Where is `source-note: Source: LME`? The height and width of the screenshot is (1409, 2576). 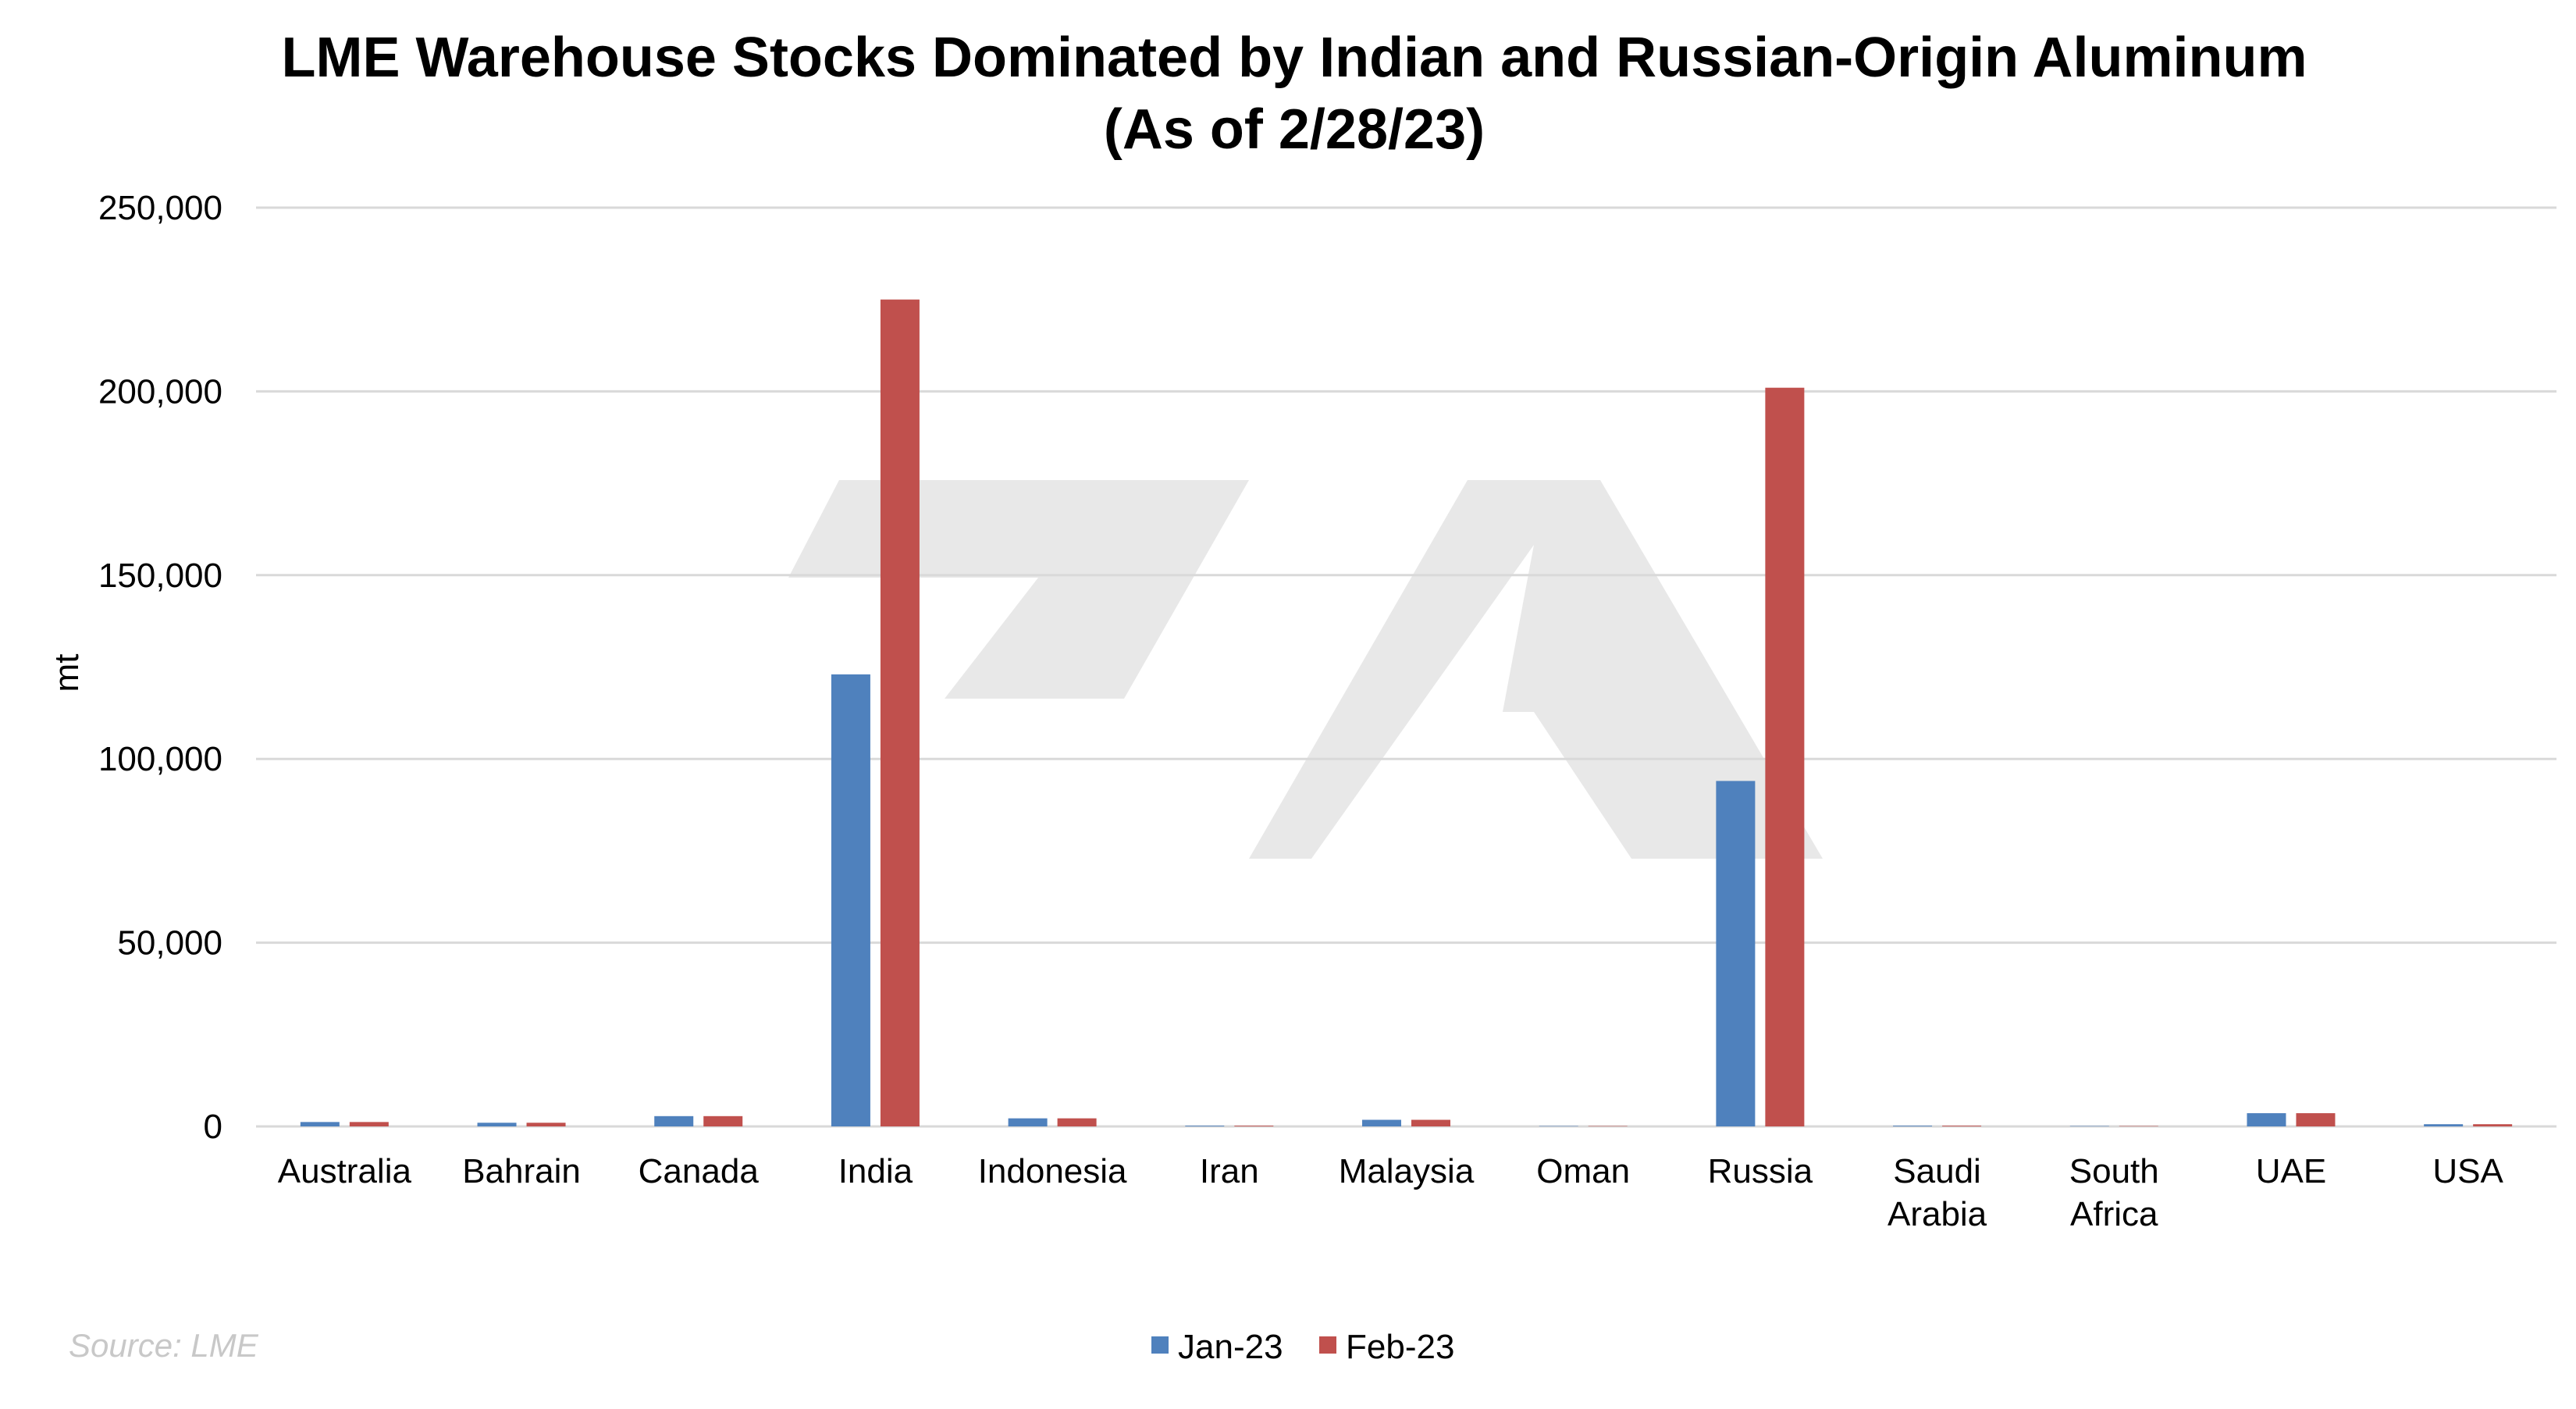 source-note: Source: LME is located at coordinates (164, 1345).